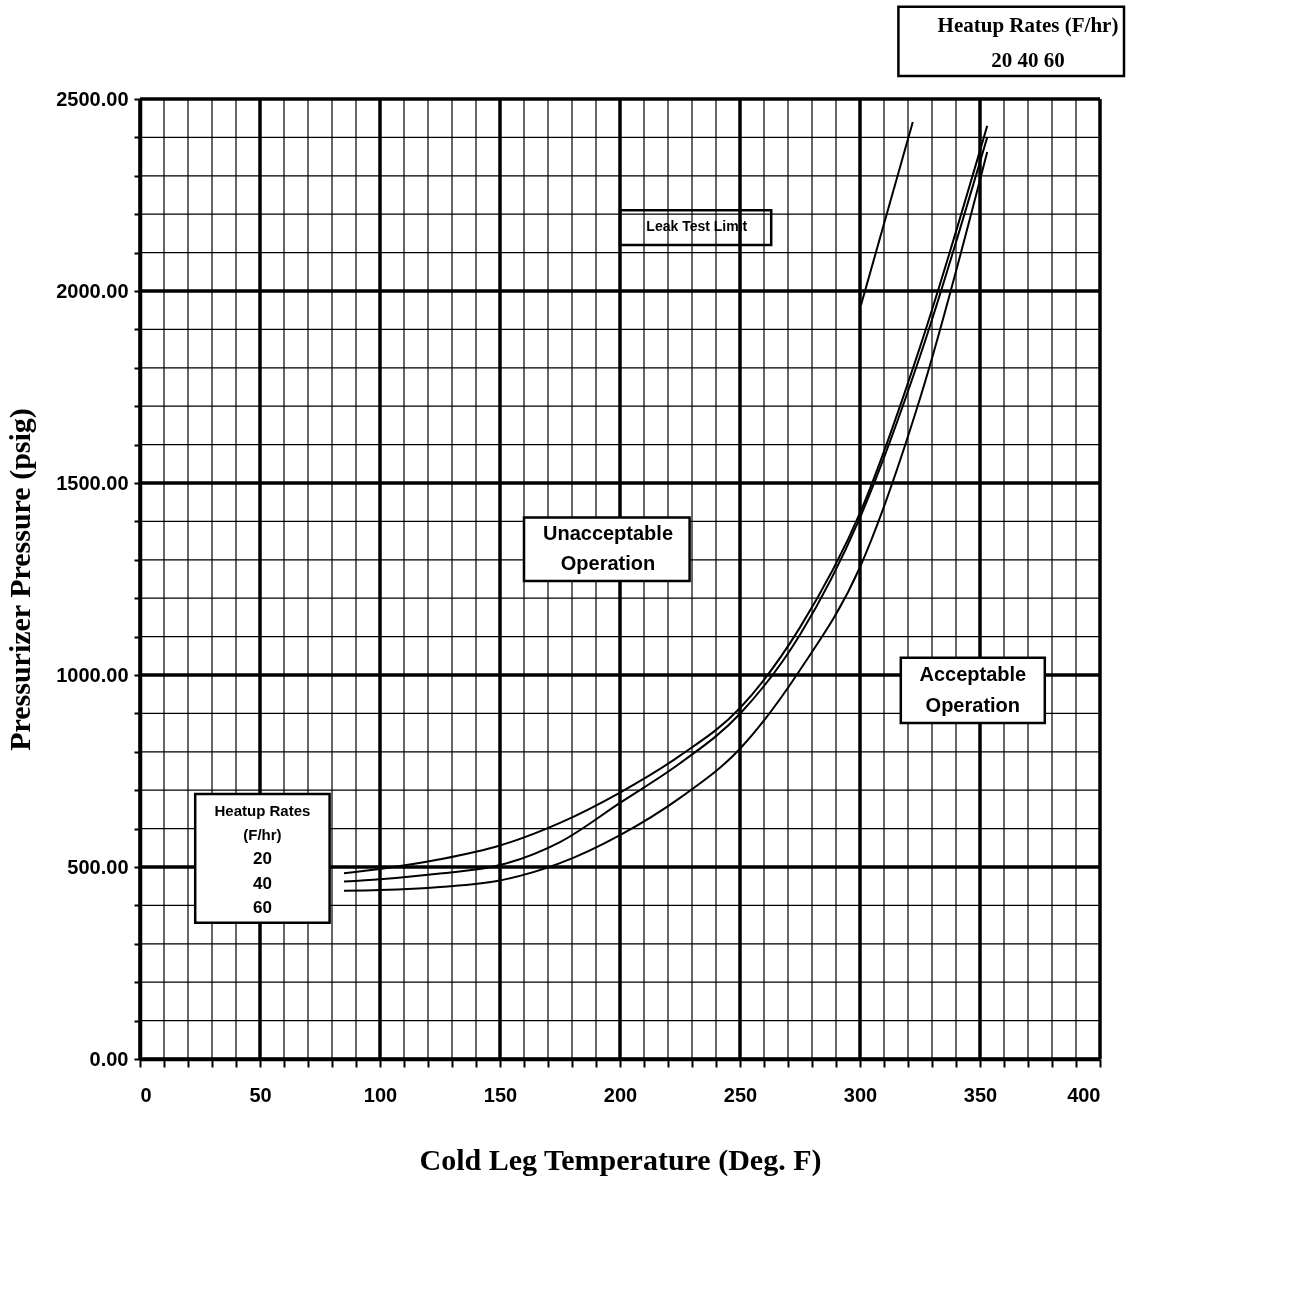 The width and height of the screenshot is (1290, 1293). What do you see at coordinates (262, 883) in the screenshot?
I see `annotation: 40` at bounding box center [262, 883].